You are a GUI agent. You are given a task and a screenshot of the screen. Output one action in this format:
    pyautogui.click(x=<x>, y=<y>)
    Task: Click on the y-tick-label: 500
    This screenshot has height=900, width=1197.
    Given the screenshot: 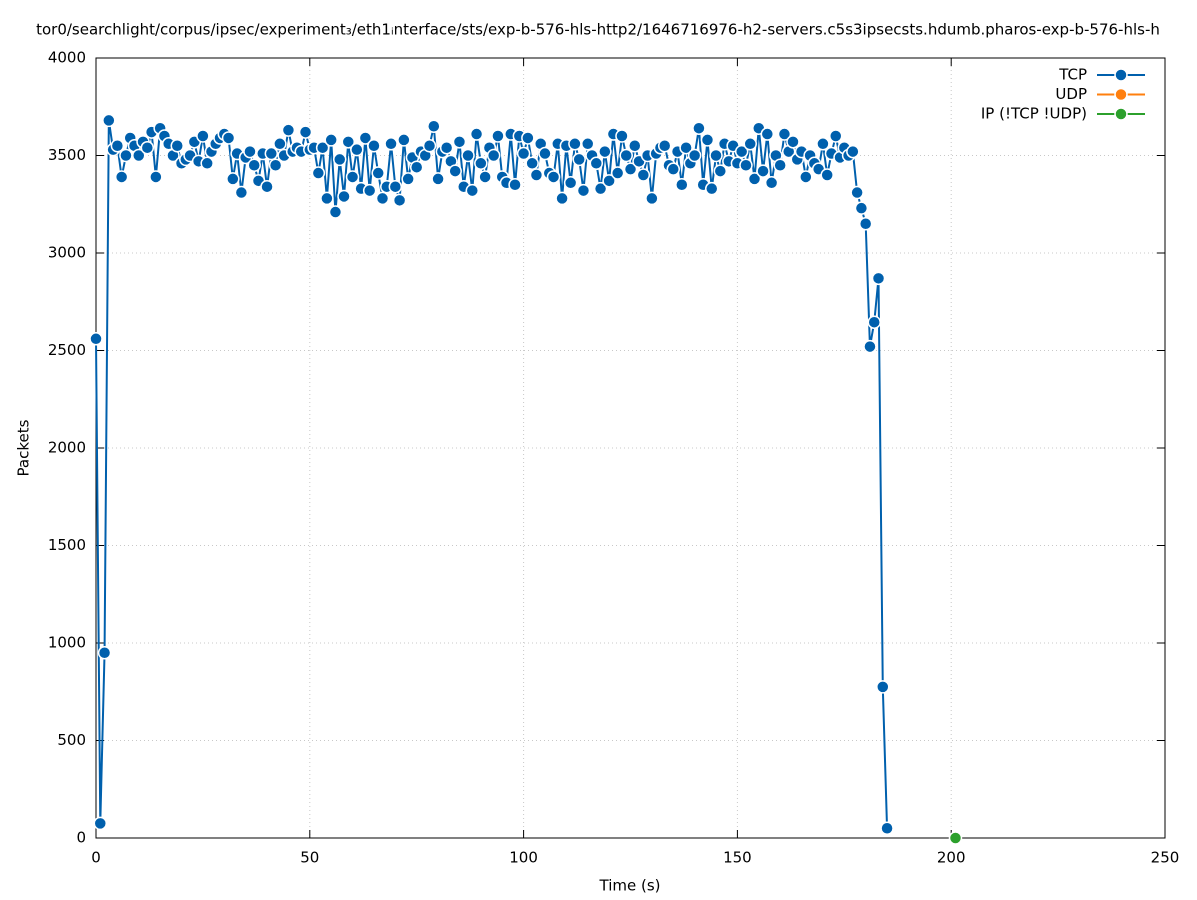 What is the action you would take?
    pyautogui.click(x=71, y=740)
    